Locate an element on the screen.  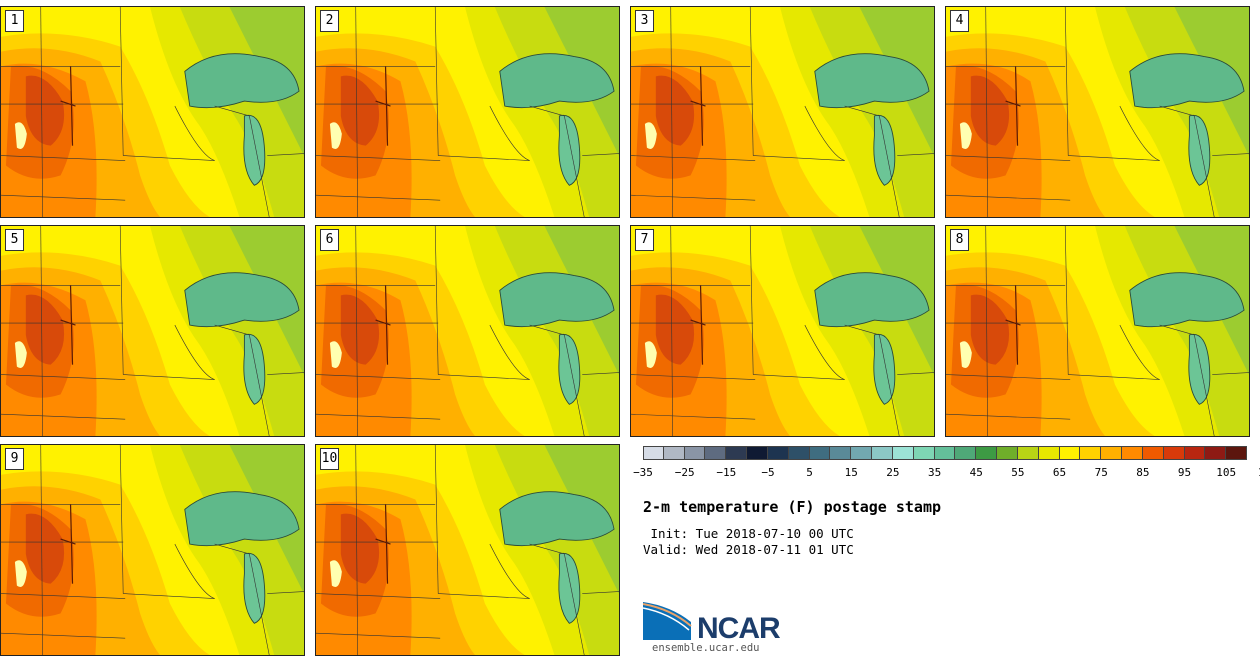
colorbar-tick-label: −15 is located at coordinates (726, 472).